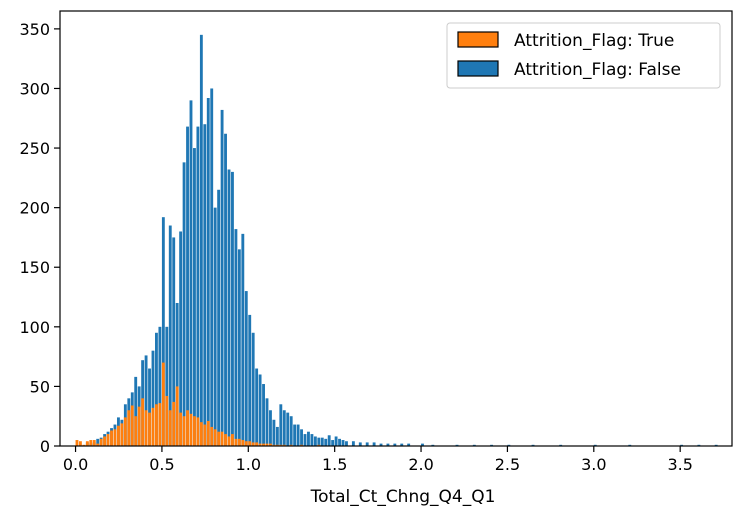 The height and width of the screenshot is (516, 744). What do you see at coordinates (478, 39) in the screenshot?
I see `legend-swatch-true` at bounding box center [478, 39].